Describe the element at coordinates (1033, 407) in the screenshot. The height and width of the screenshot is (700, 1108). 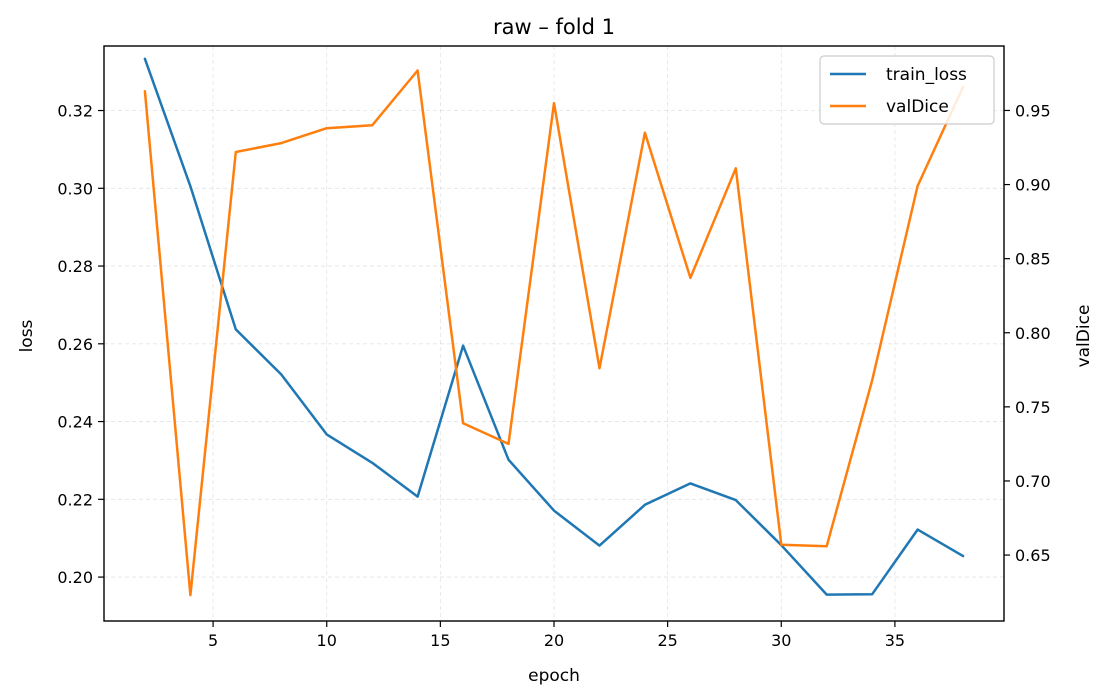
I see `y-tick-label-right: 0.75` at that location.